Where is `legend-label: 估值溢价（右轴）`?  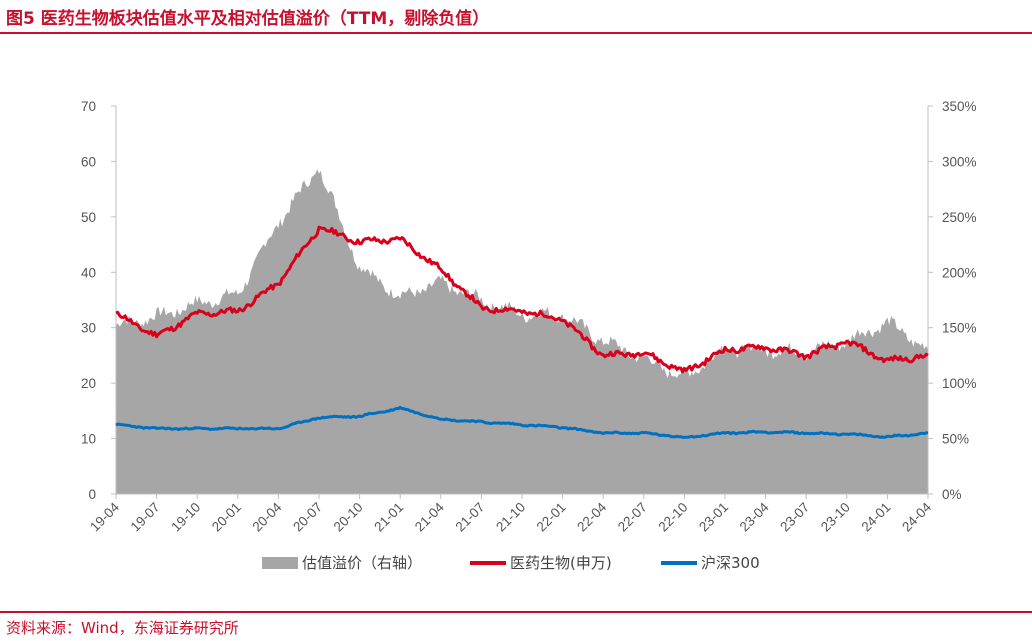 legend-label: 估值溢价（右轴） is located at coordinates (362, 563).